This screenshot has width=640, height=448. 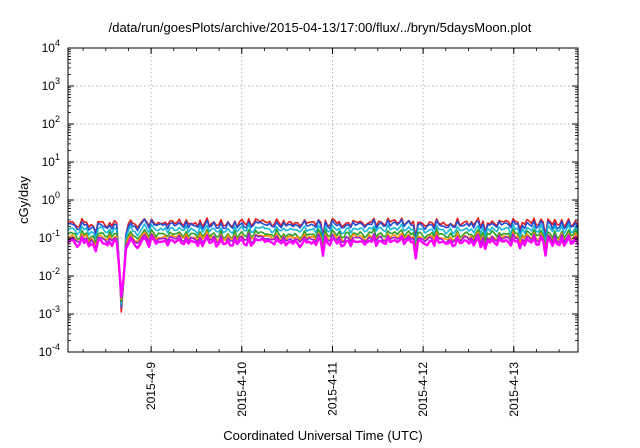 What do you see at coordinates (23, 200) in the screenshot?
I see `y-axis-label: cGy/day` at bounding box center [23, 200].